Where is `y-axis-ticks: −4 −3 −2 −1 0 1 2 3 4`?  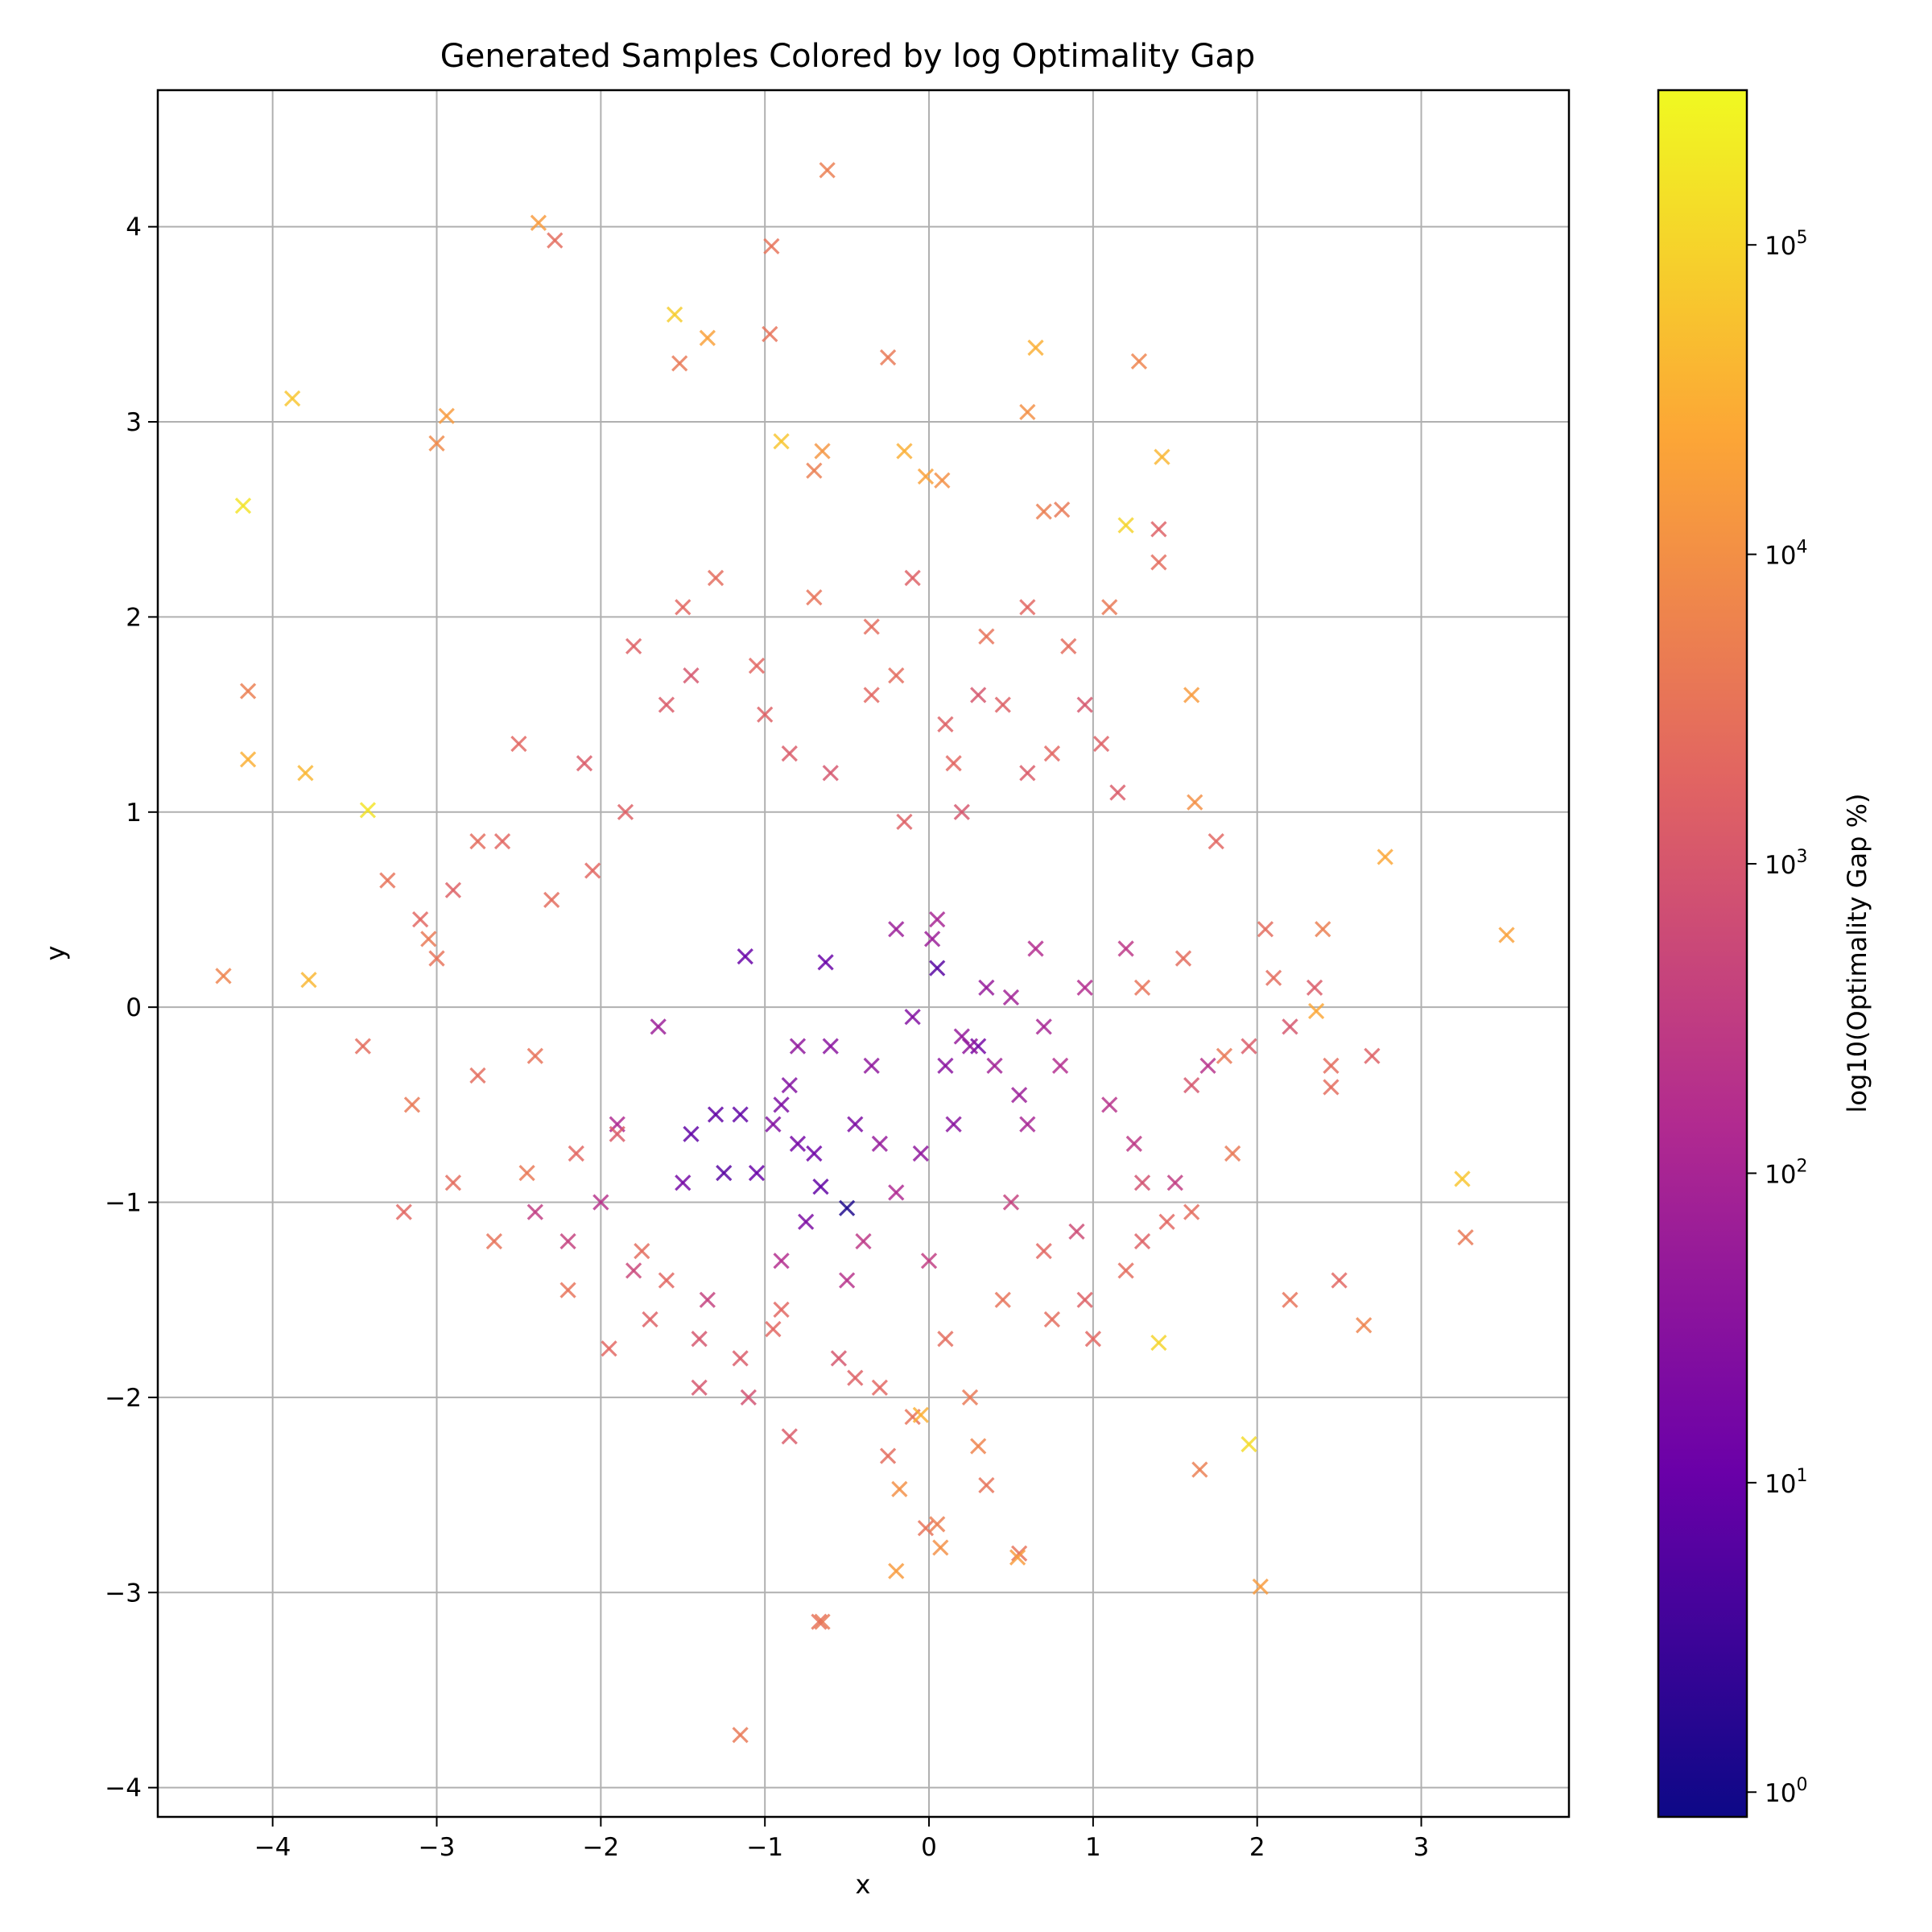
y-axis-ticks: −4 −3 −2 −1 0 1 2 3 4 is located at coordinates (131, 1008).